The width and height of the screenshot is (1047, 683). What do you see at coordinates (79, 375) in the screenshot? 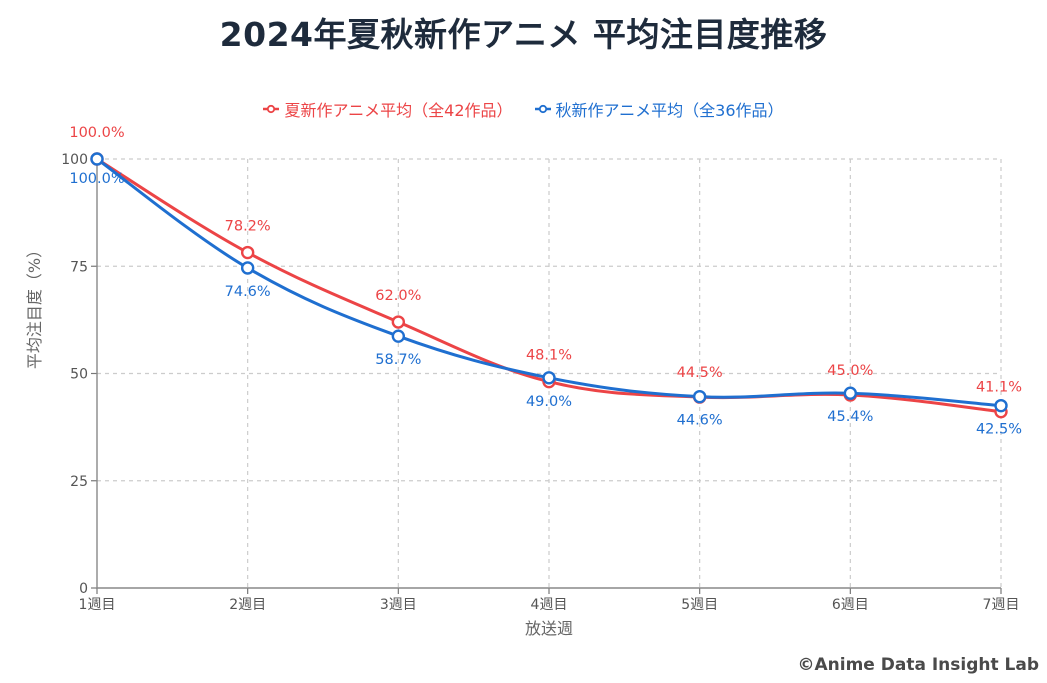
I see `y-tick-label: 50` at bounding box center [79, 375].